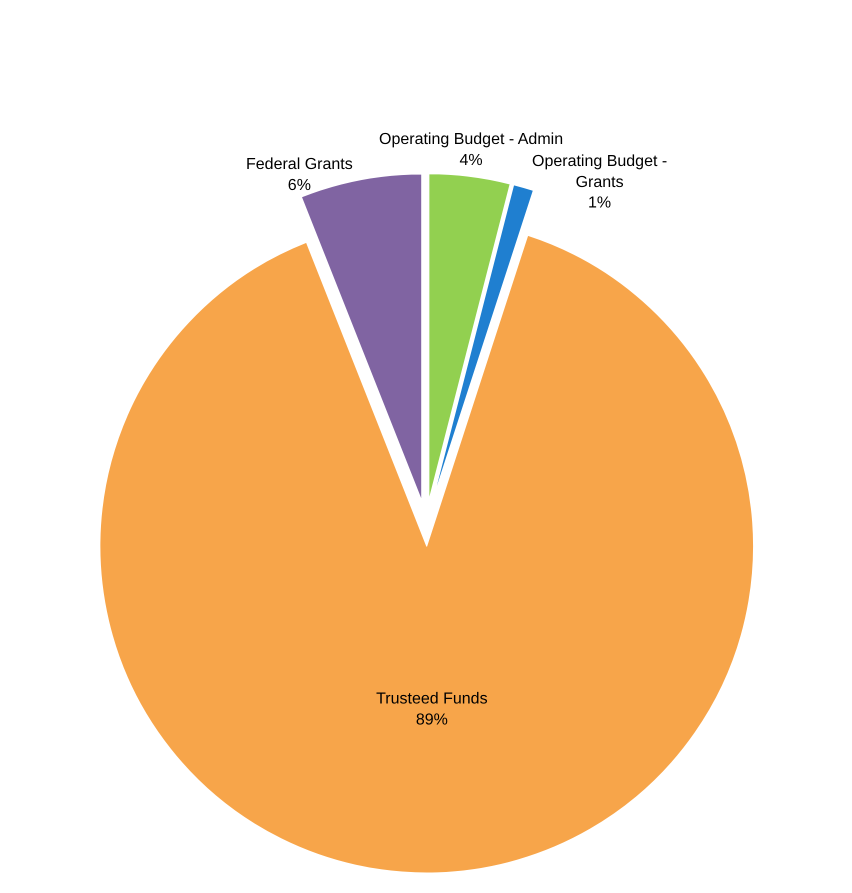 The width and height of the screenshot is (852, 893). Describe the element at coordinates (299, 185) in the screenshot. I see `data-label: 6%` at that location.